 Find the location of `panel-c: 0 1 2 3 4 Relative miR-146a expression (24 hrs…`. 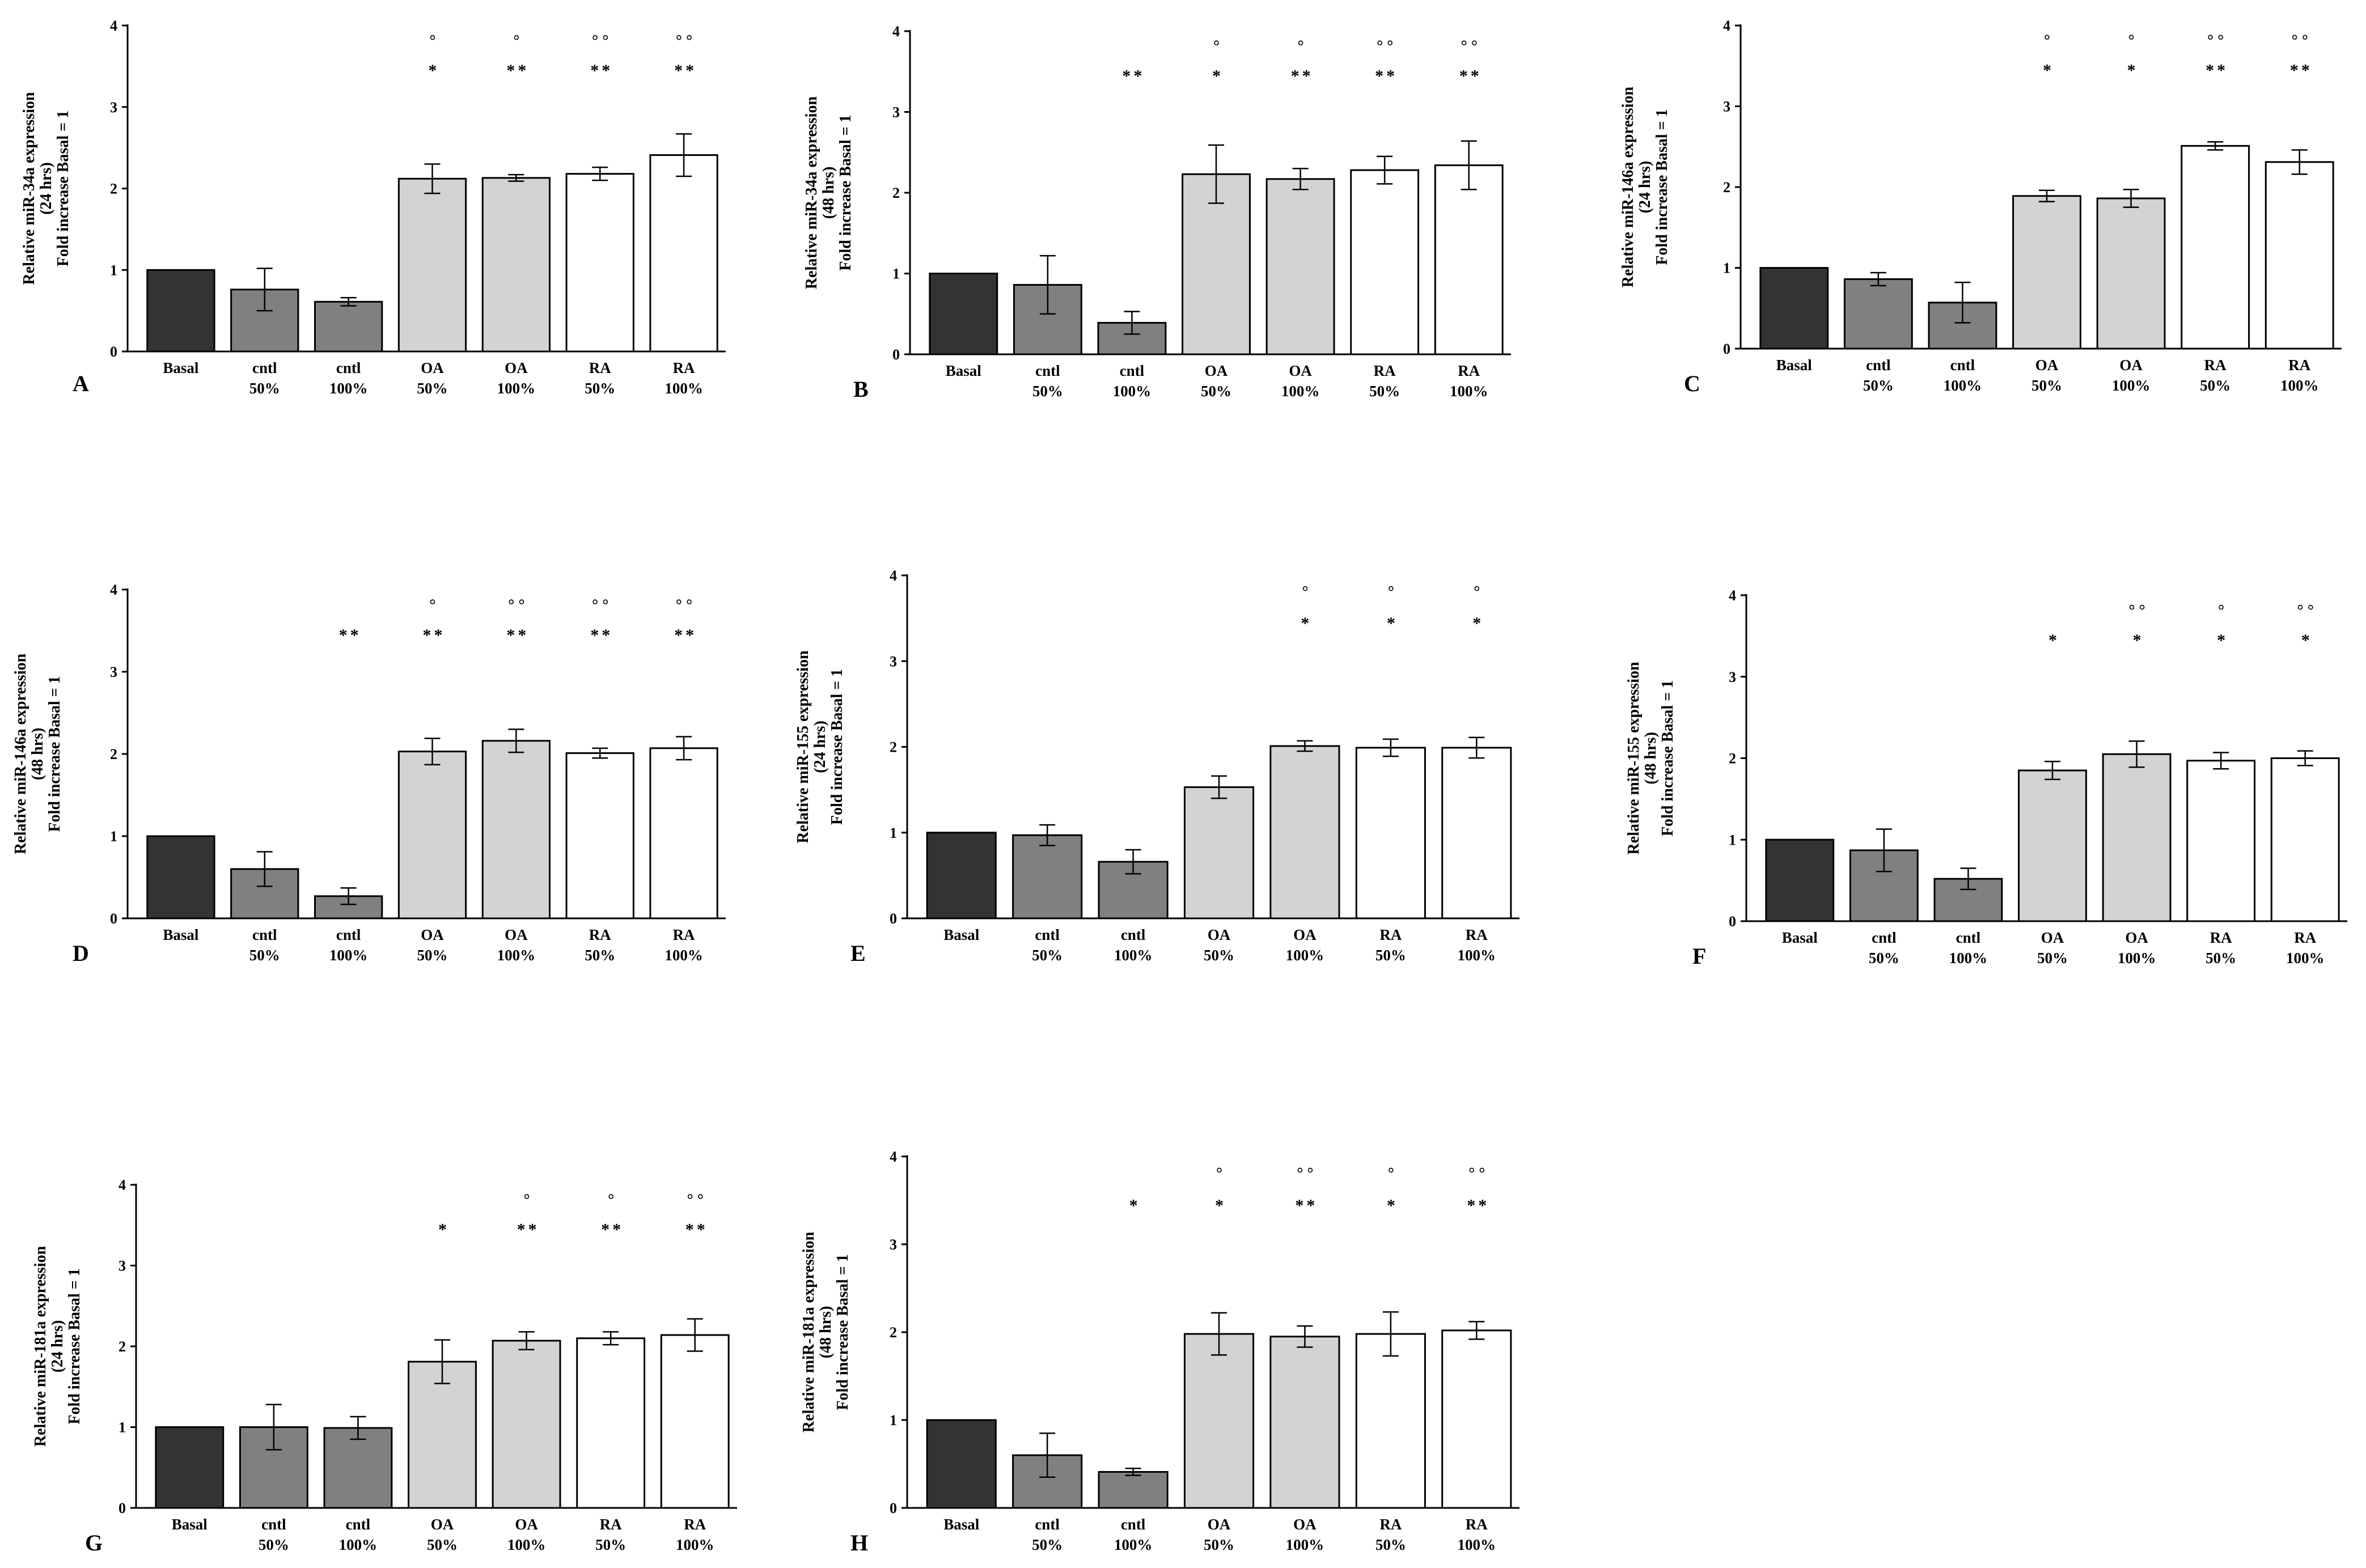

panel-c: 0 1 2 3 4 Relative miR-146a expression (24 hrs… is located at coordinates (1980, 207).